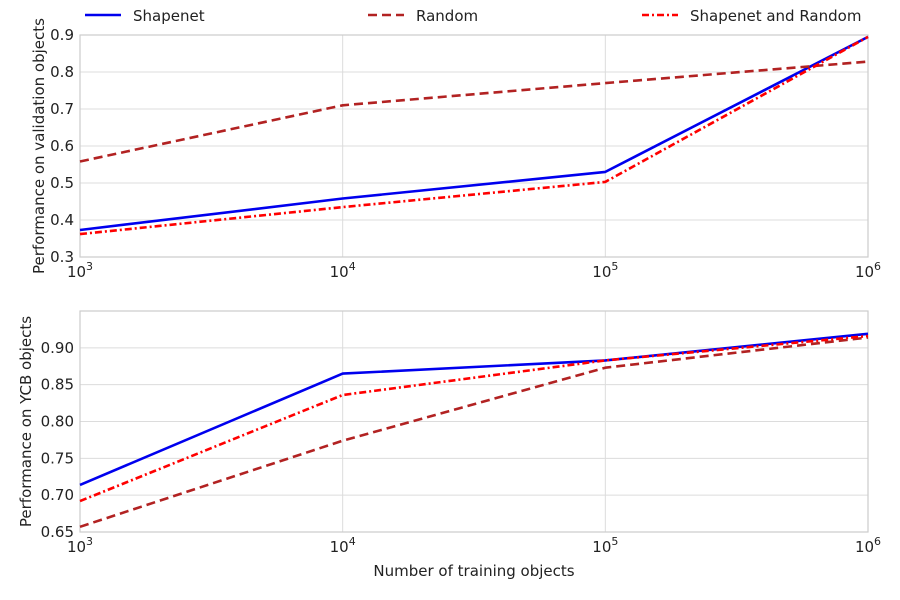 The width and height of the screenshot is (900, 600). I want to click on legend-label-shapenet-and-random: Shapenet and Random, so click(775, 16).